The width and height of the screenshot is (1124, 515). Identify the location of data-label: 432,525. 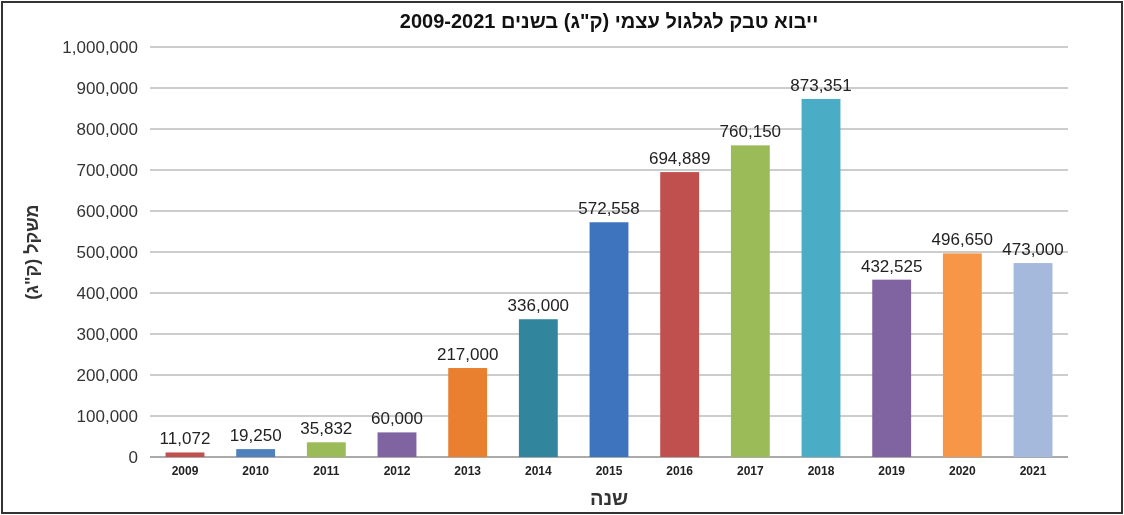
(891, 266).